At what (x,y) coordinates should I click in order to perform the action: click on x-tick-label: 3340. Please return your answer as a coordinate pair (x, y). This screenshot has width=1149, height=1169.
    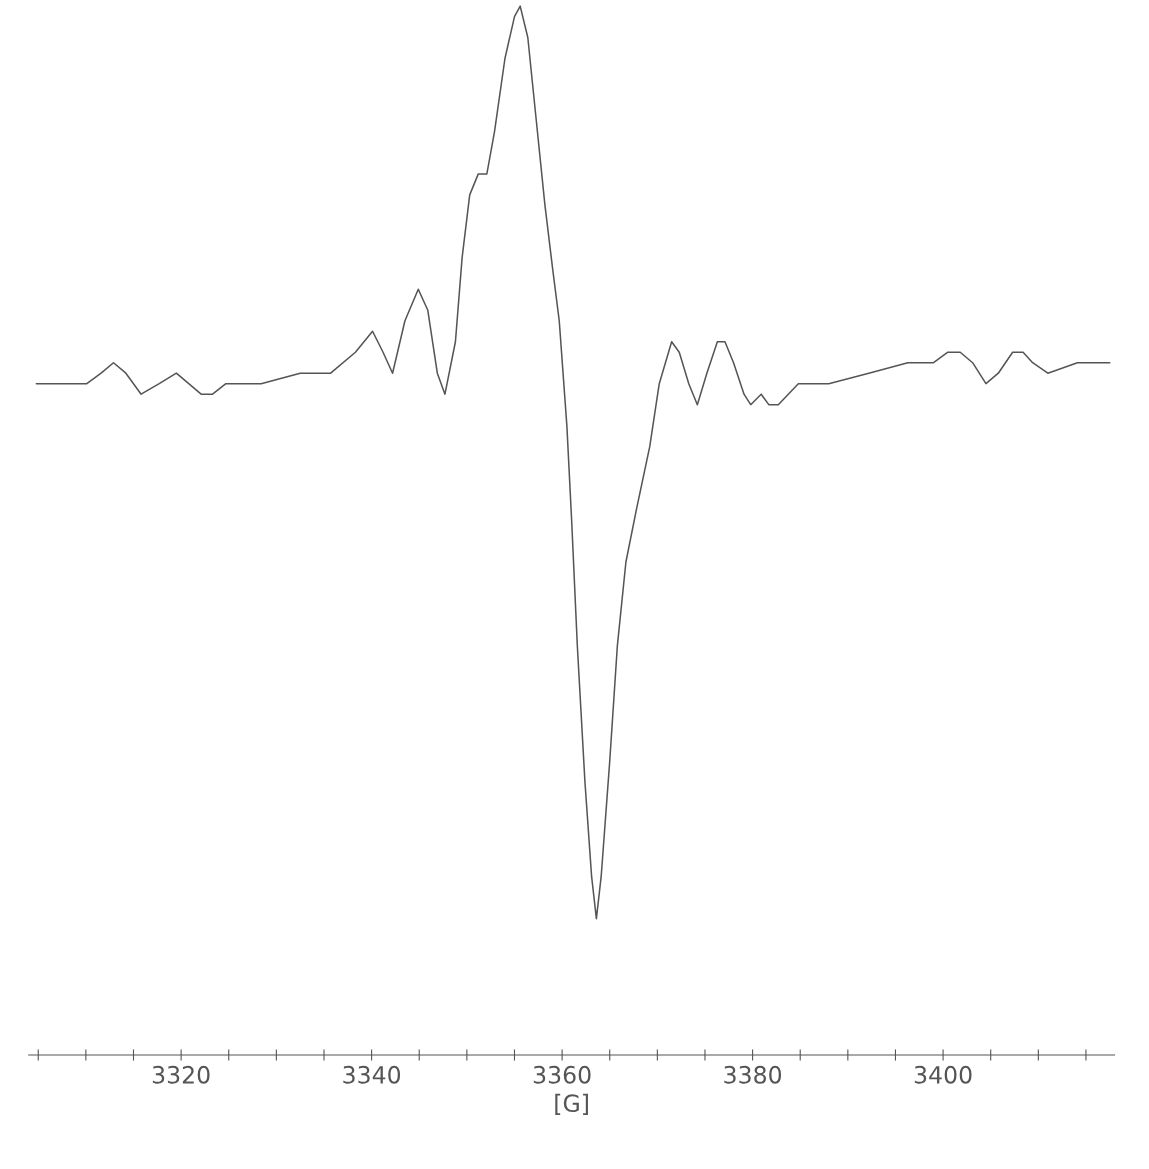
    Looking at the image, I should click on (372, 1074).